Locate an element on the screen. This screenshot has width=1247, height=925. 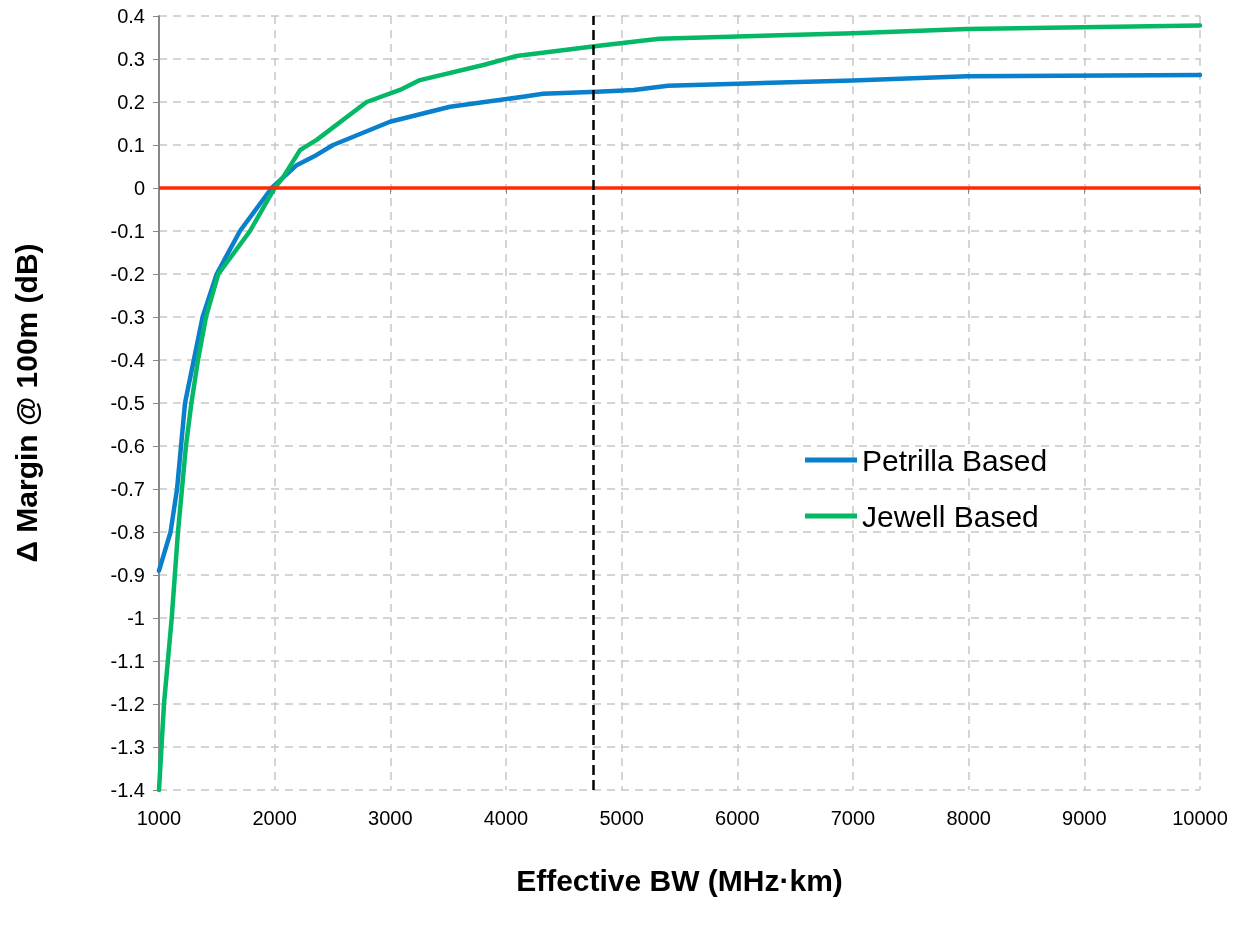
y-tick-label: -0.3 is located at coordinates (127, 317).